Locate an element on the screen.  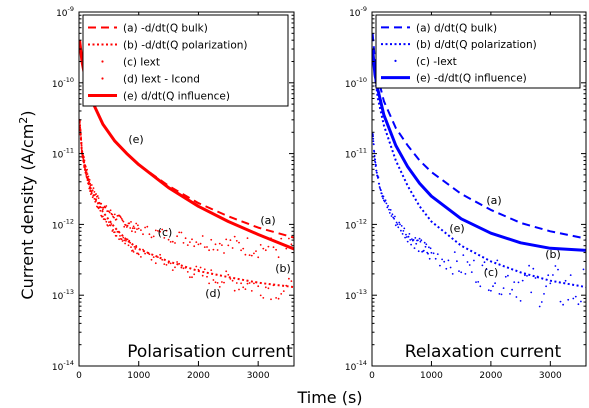
legend-entry: (a) -d/dt(Q bulk) is located at coordinates (165, 29).